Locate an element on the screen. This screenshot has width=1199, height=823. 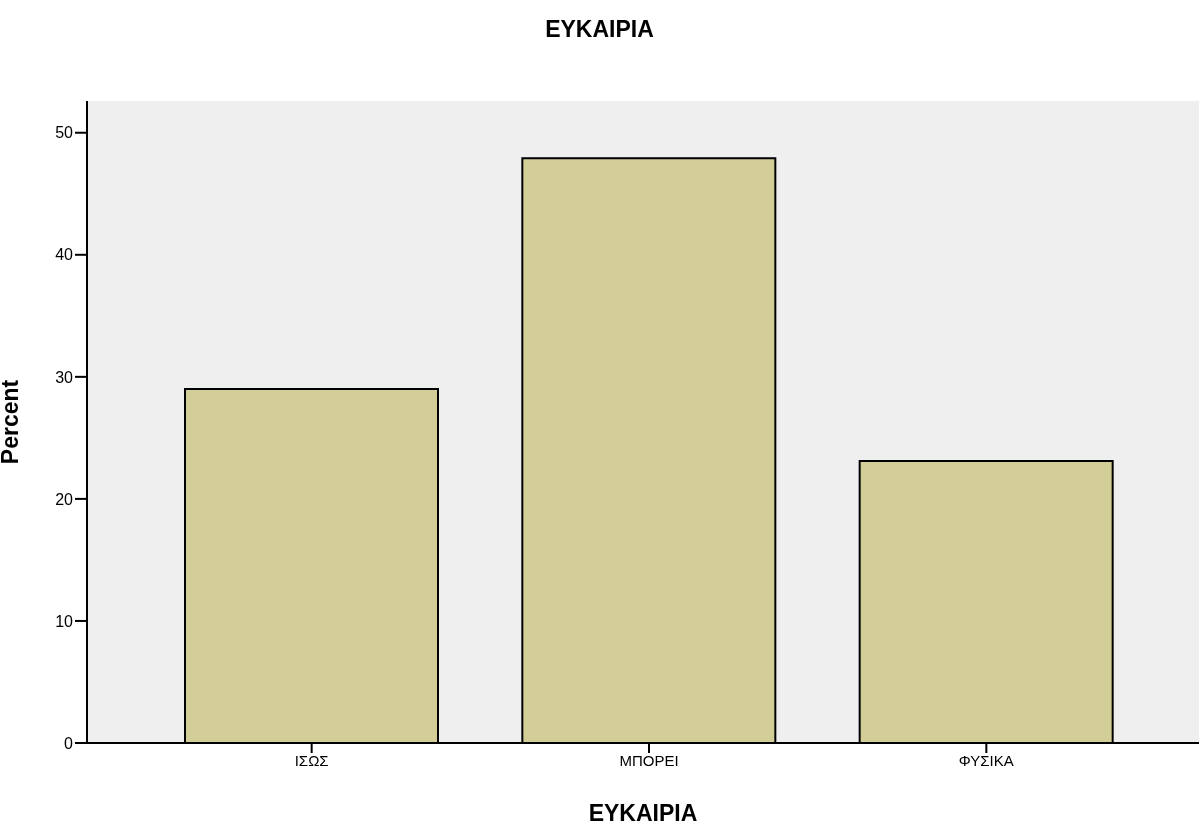
y-axis-title: Percent is located at coordinates (12, 422).